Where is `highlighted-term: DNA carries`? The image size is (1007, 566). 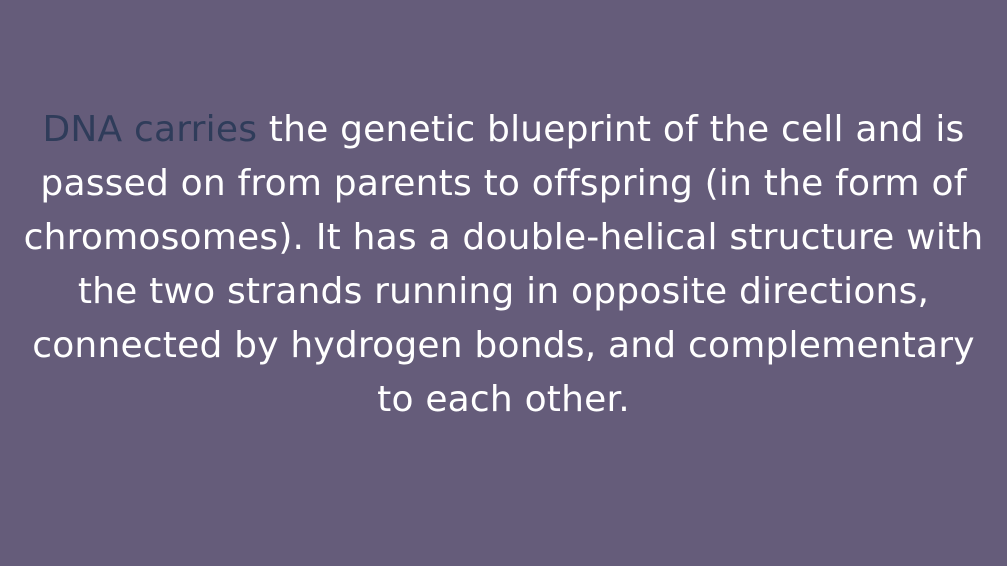
highlighted-term: DNA carries is located at coordinates (150, 129).